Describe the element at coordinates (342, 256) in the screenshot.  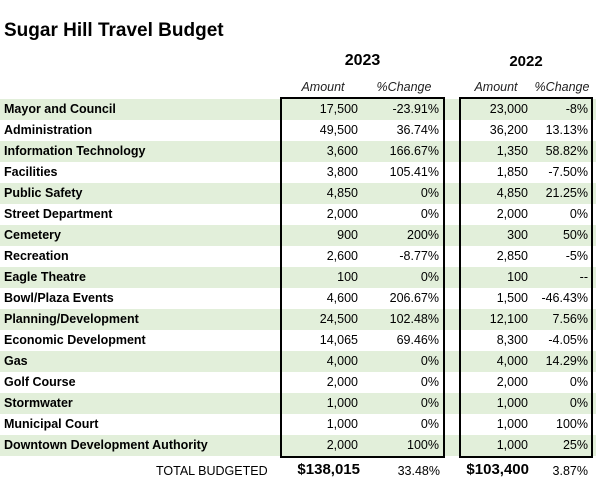
I see `amount-2023: 2,600` at that location.